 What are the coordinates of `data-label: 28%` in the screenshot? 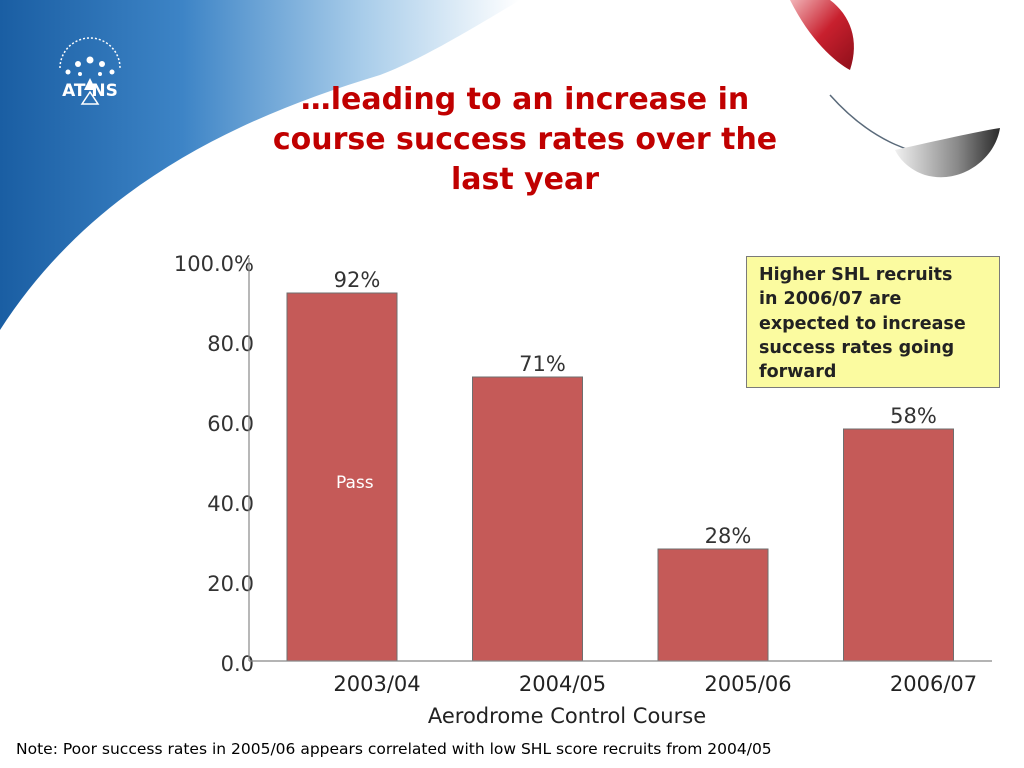 It's located at (728, 536).